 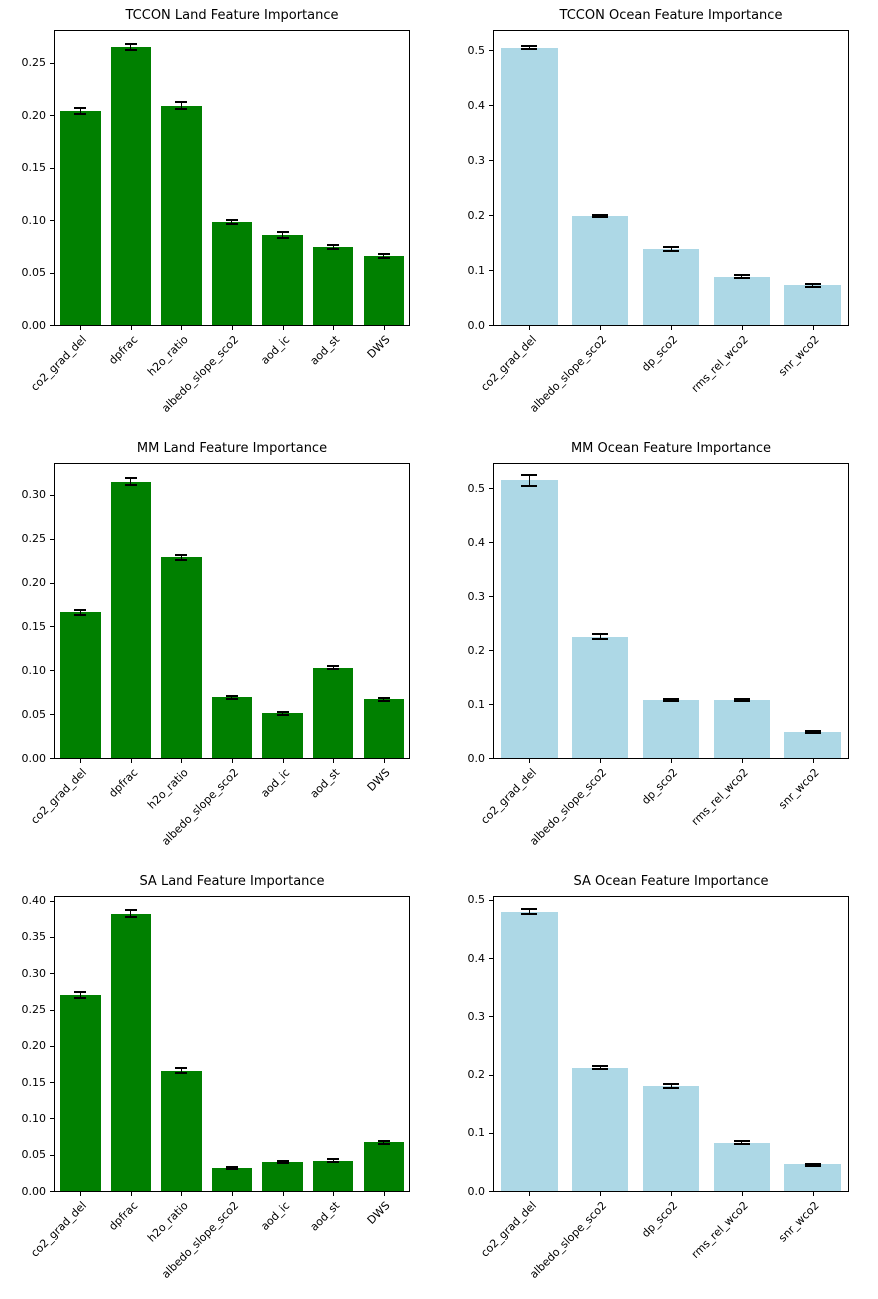 I want to click on chart-title: TCCON Land Feature Importance, so click(x=232, y=15).